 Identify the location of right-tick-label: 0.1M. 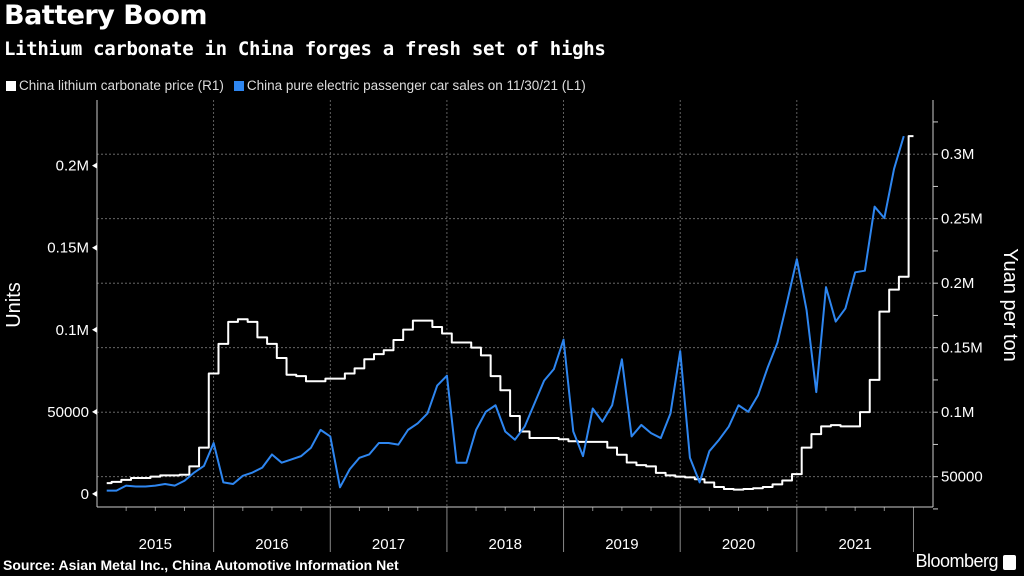
(957, 412).